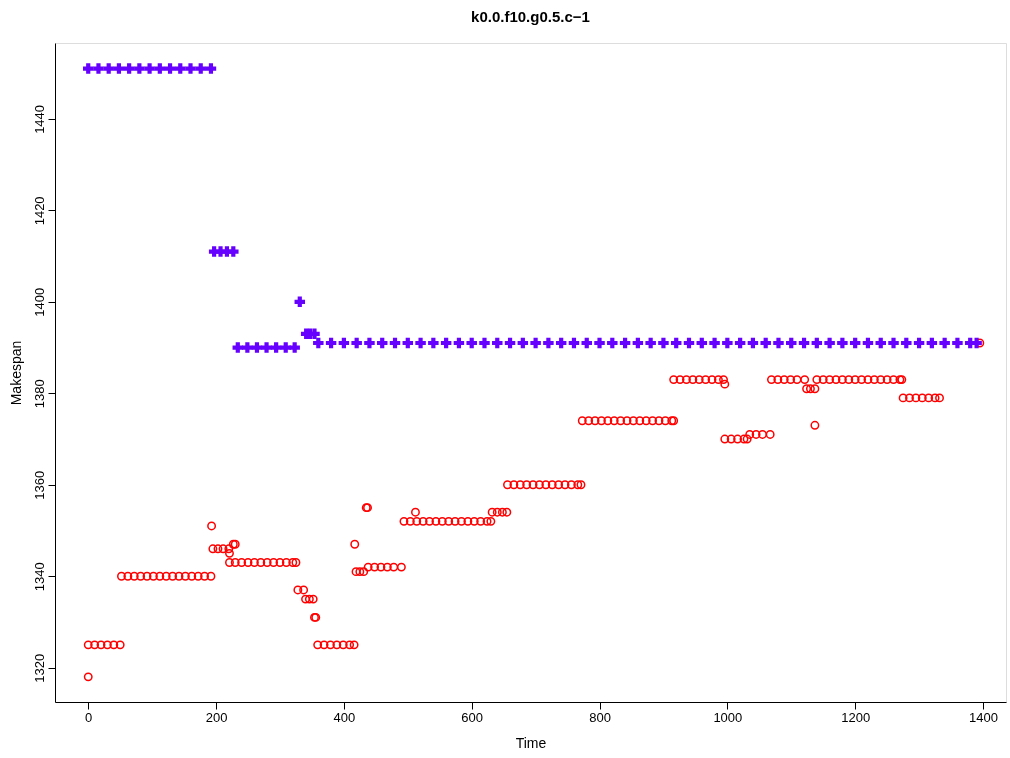 The height and width of the screenshot is (758, 1010). I want to click on chart-title: k0.0.f10.g0.5.c−1, so click(530, 16).